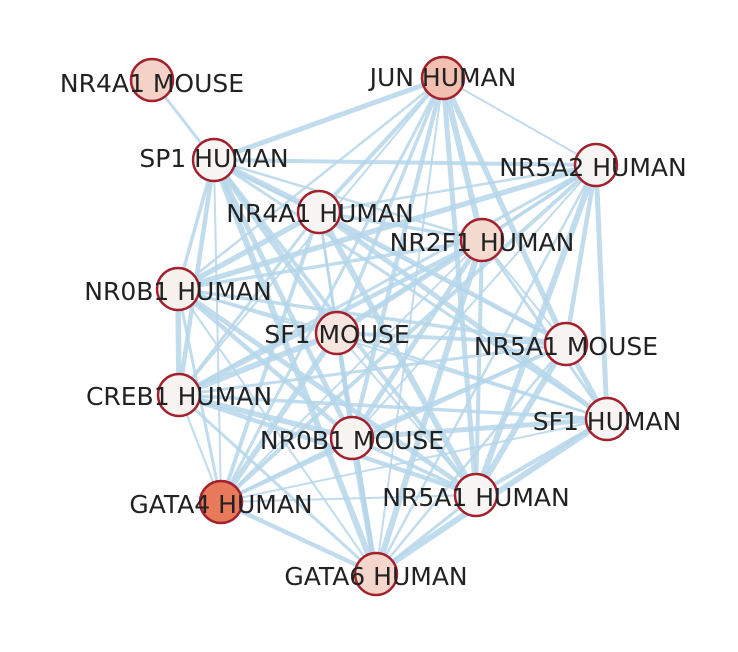  What do you see at coordinates (581, 254) in the screenshot?
I see `edge-nr5a2-human-nr5a1-mouse` at bounding box center [581, 254].